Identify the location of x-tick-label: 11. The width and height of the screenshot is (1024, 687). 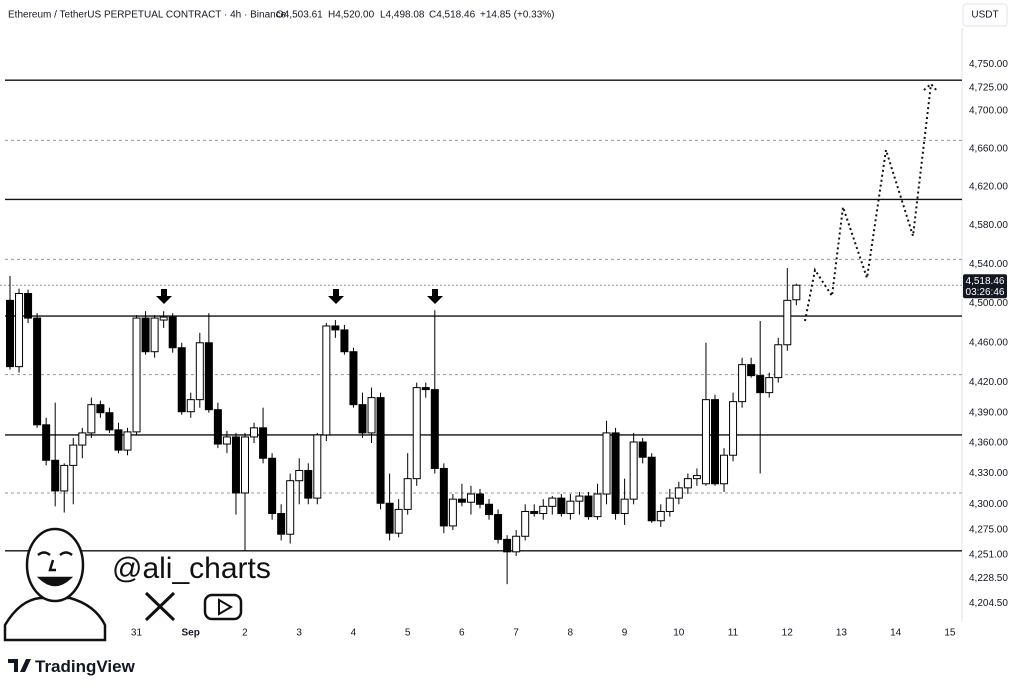
(733, 633).